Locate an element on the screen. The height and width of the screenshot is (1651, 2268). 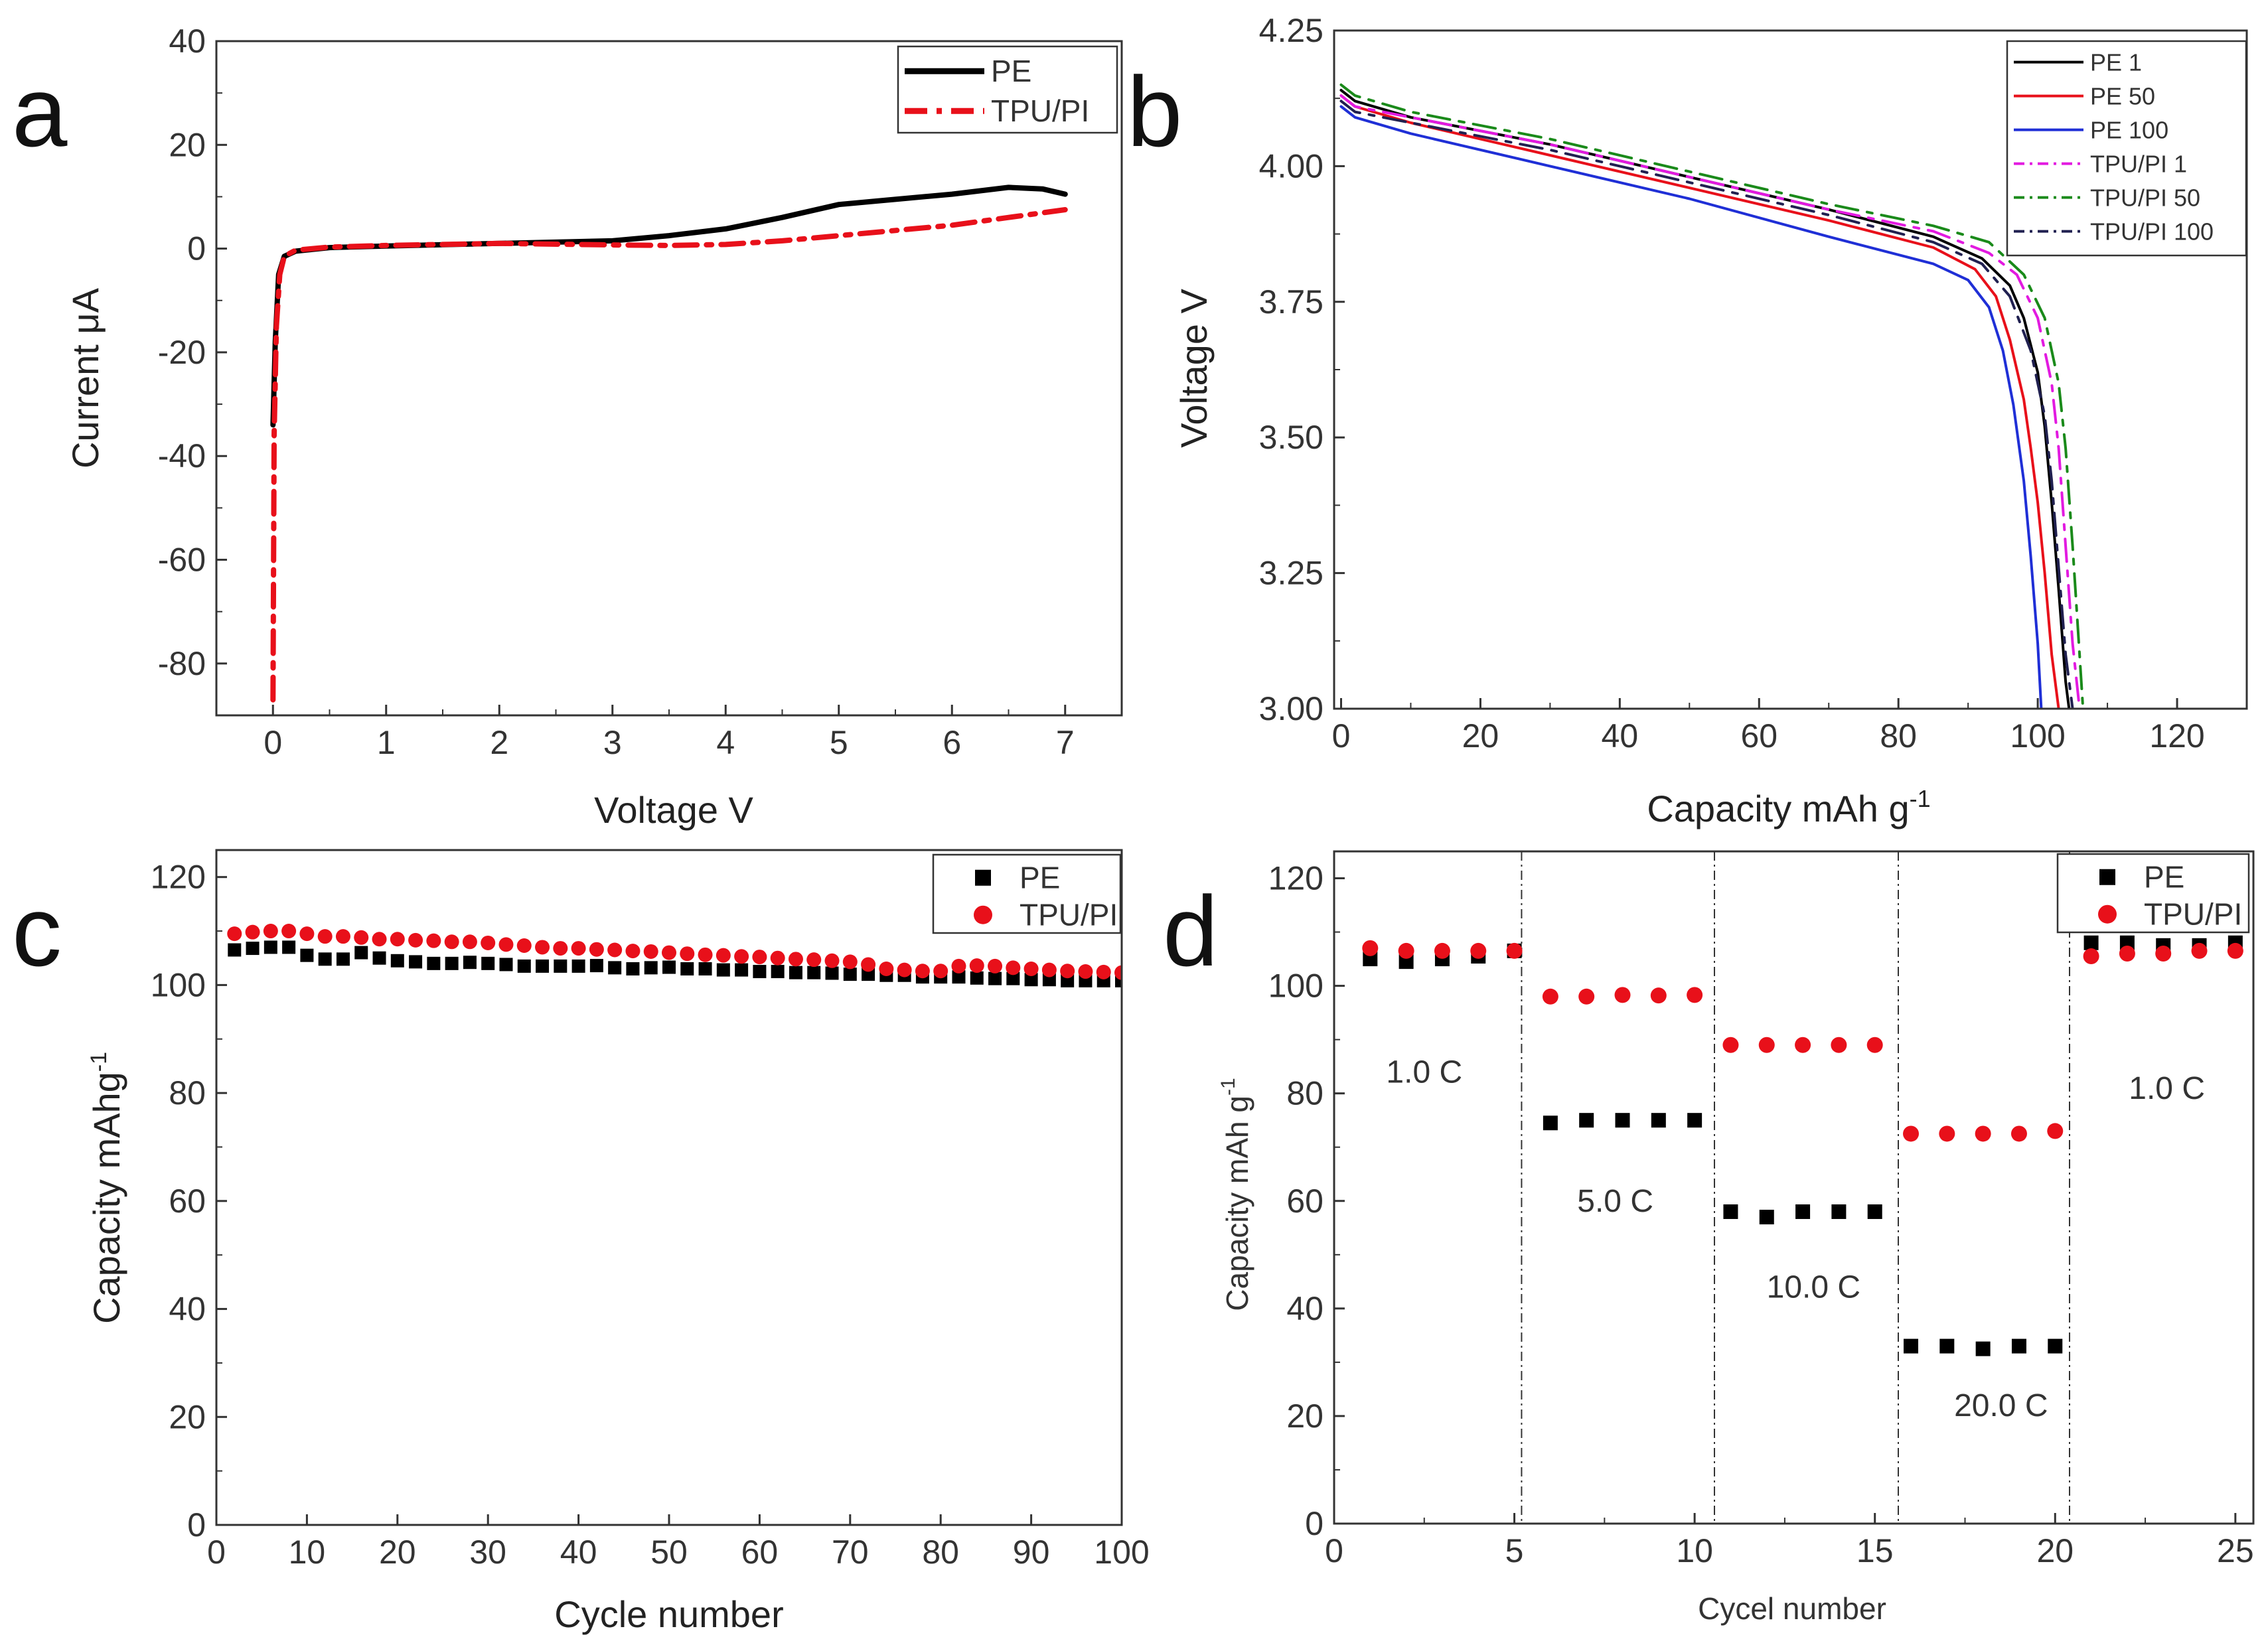
y-tick-label: 120 is located at coordinates (178, 877).